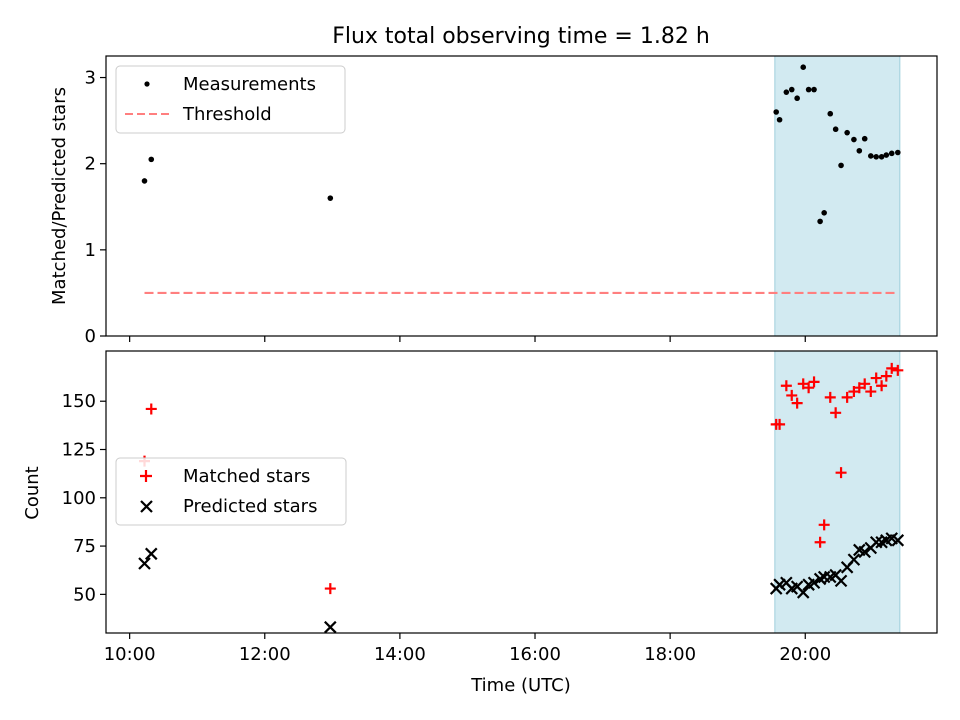 Image resolution: width=960 pixels, height=720 pixels. Describe the element at coordinates (147, 84) in the screenshot. I see `legend-measurements-marker` at that location.